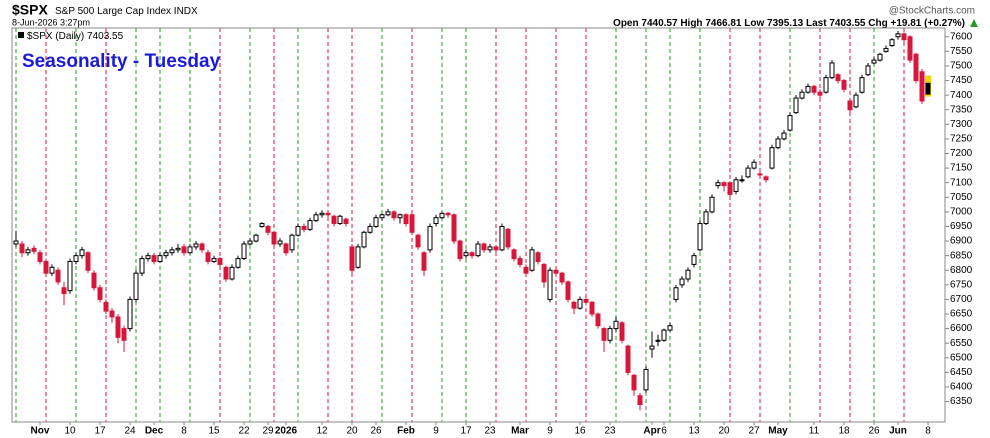  Describe the element at coordinates (466, 431) in the screenshot. I see `x-tick-label: 17` at that location.